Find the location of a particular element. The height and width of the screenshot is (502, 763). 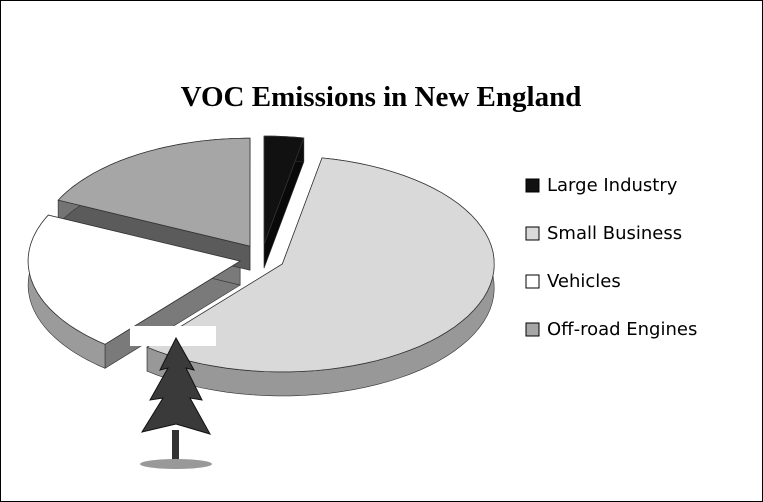

legend-label: Large Industry is located at coordinates (612, 185).